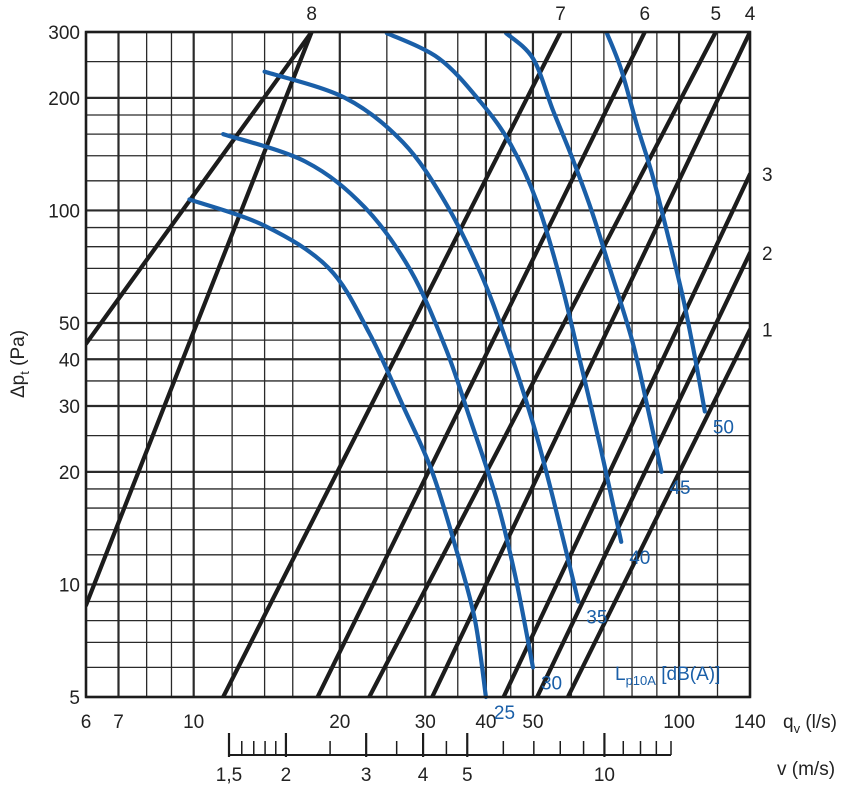 The height and width of the screenshot is (811, 850). What do you see at coordinates (532, 722) in the screenshot?
I see `x-tick-label: 50` at bounding box center [532, 722].